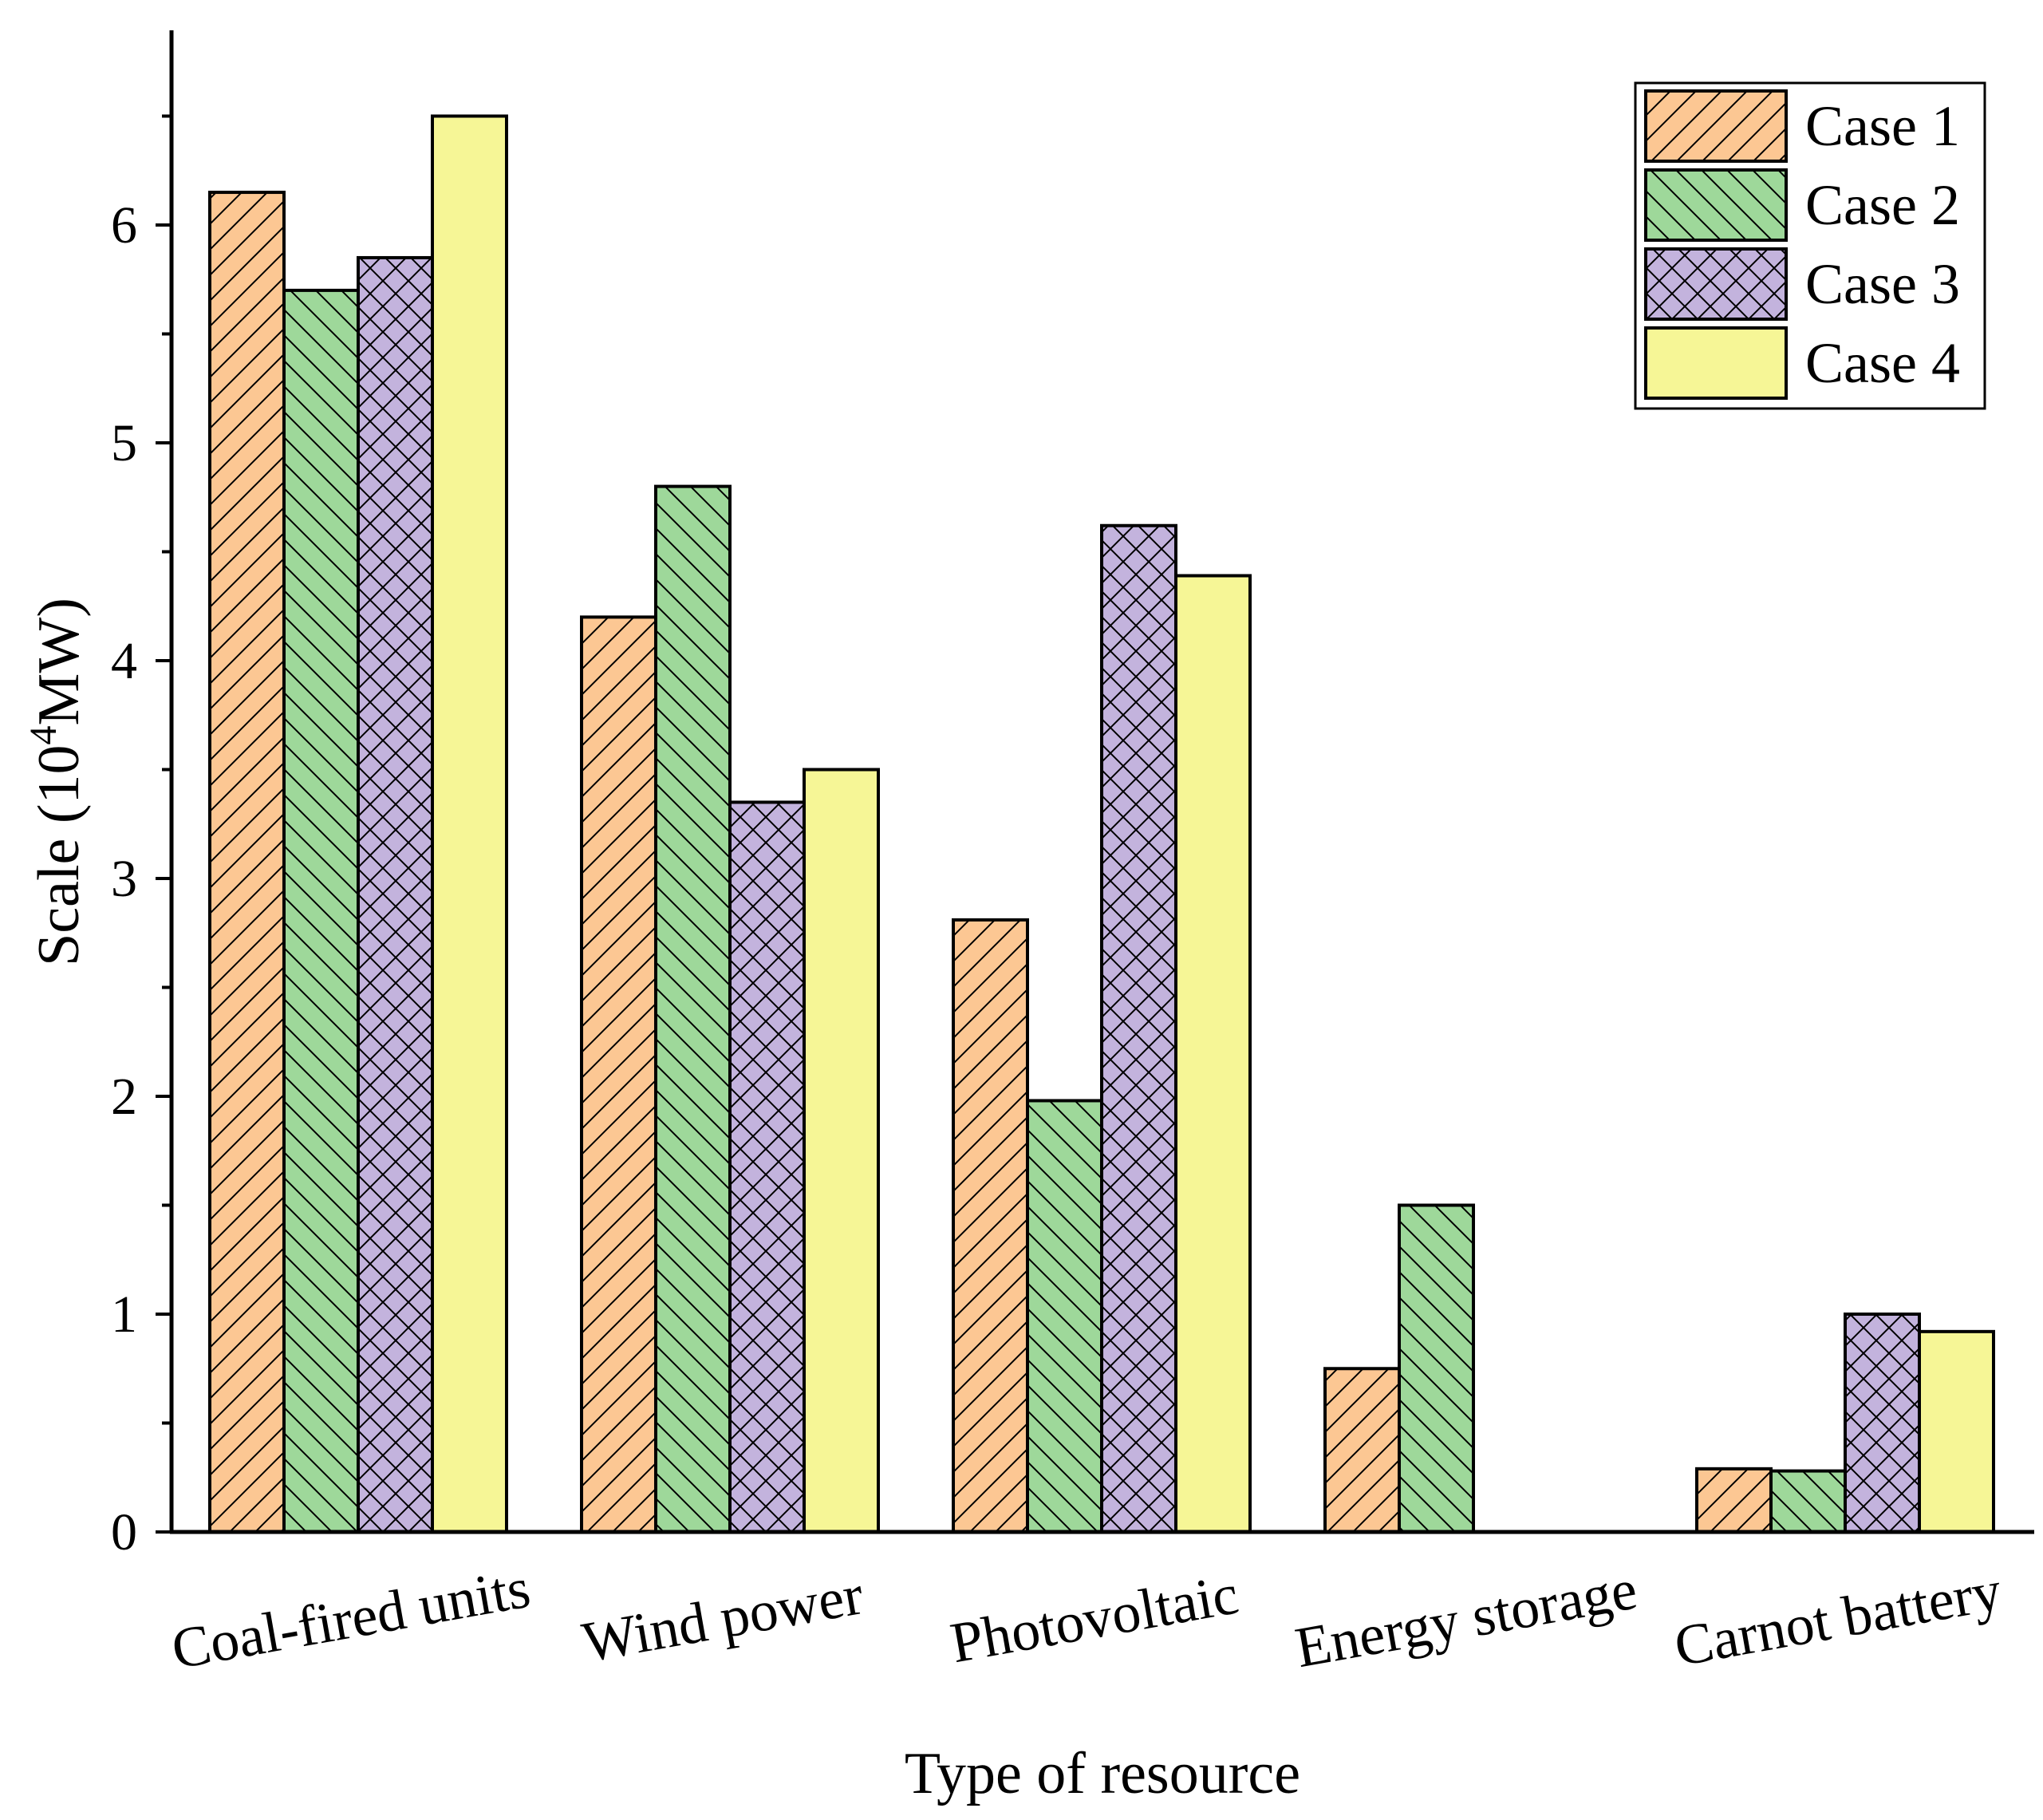  Describe the element at coordinates (1102, 1773) in the screenshot. I see `x-axis-title: Type of resource` at that location.